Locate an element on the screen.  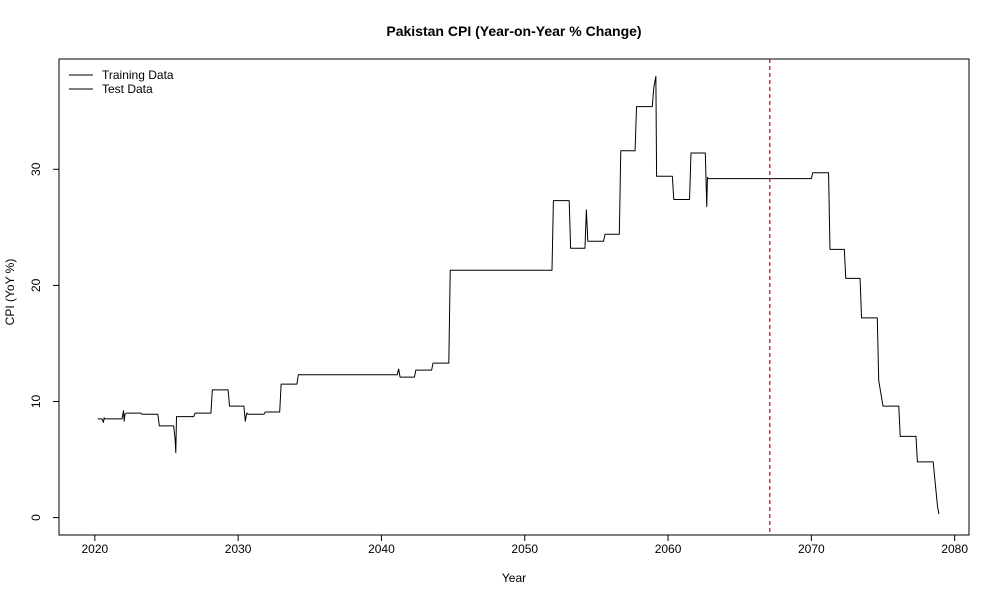
y-tick-label: 30 is located at coordinates (36, 169).